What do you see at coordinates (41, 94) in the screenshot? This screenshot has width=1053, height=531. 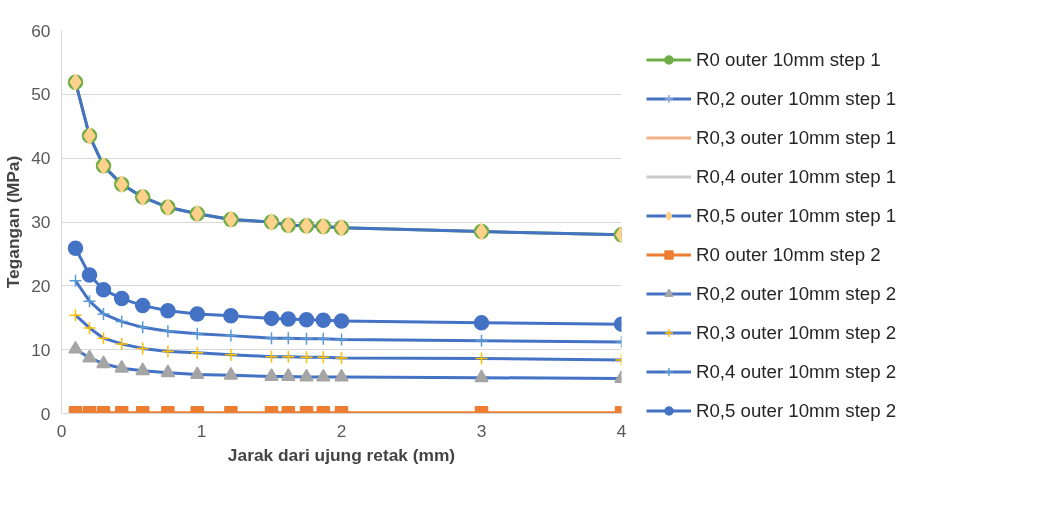 I see `y-tick-label: 50` at bounding box center [41, 94].